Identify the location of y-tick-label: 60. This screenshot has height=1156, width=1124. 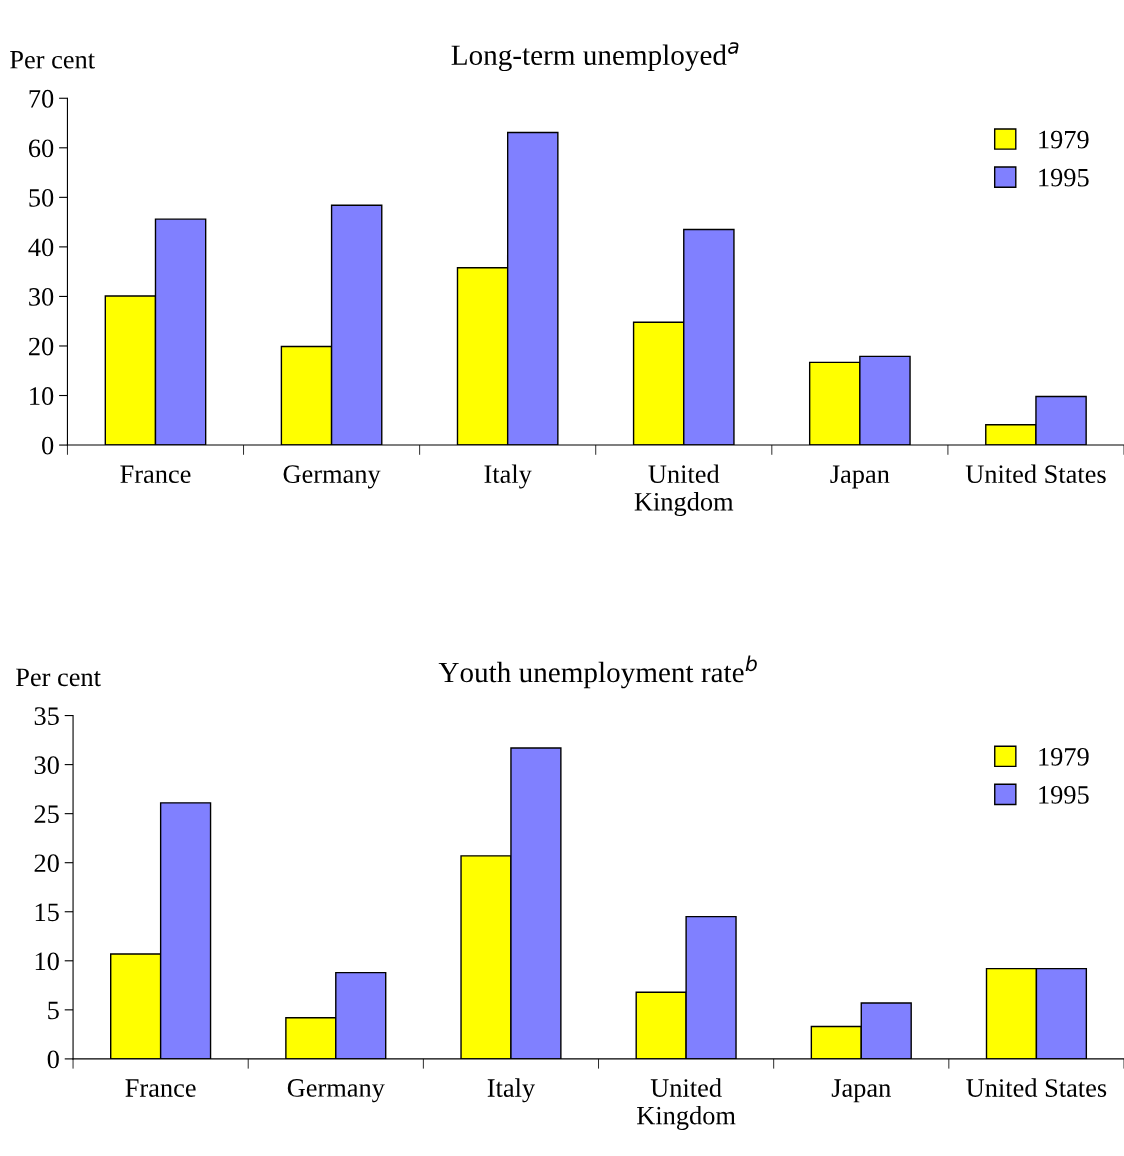
(41, 148).